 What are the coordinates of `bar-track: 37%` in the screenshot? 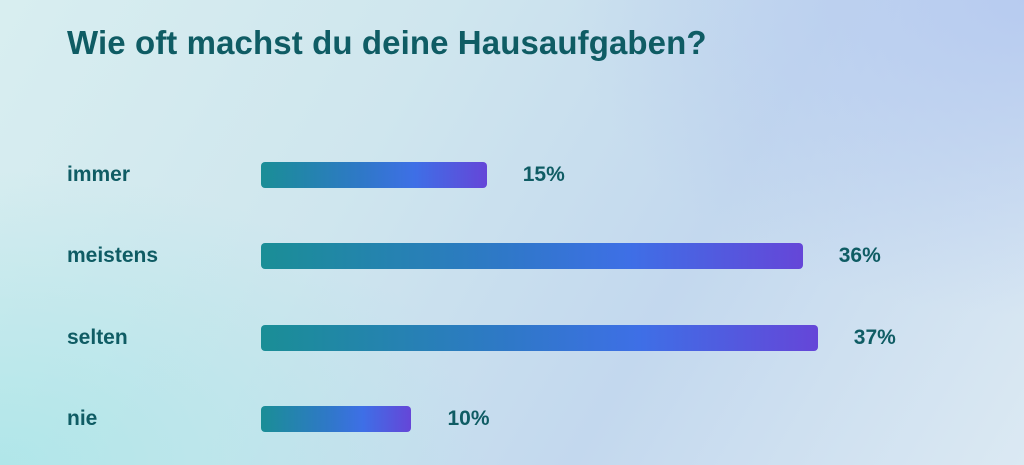 It's located at (578, 338).